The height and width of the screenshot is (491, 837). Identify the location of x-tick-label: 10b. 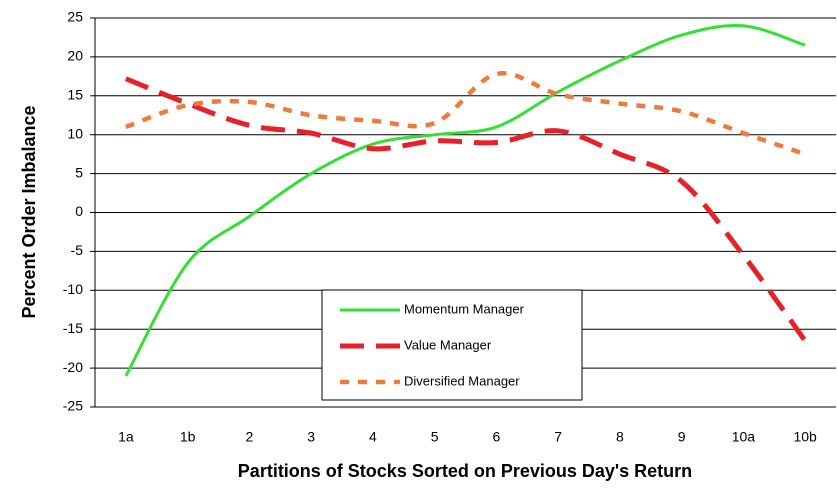
(805, 437).